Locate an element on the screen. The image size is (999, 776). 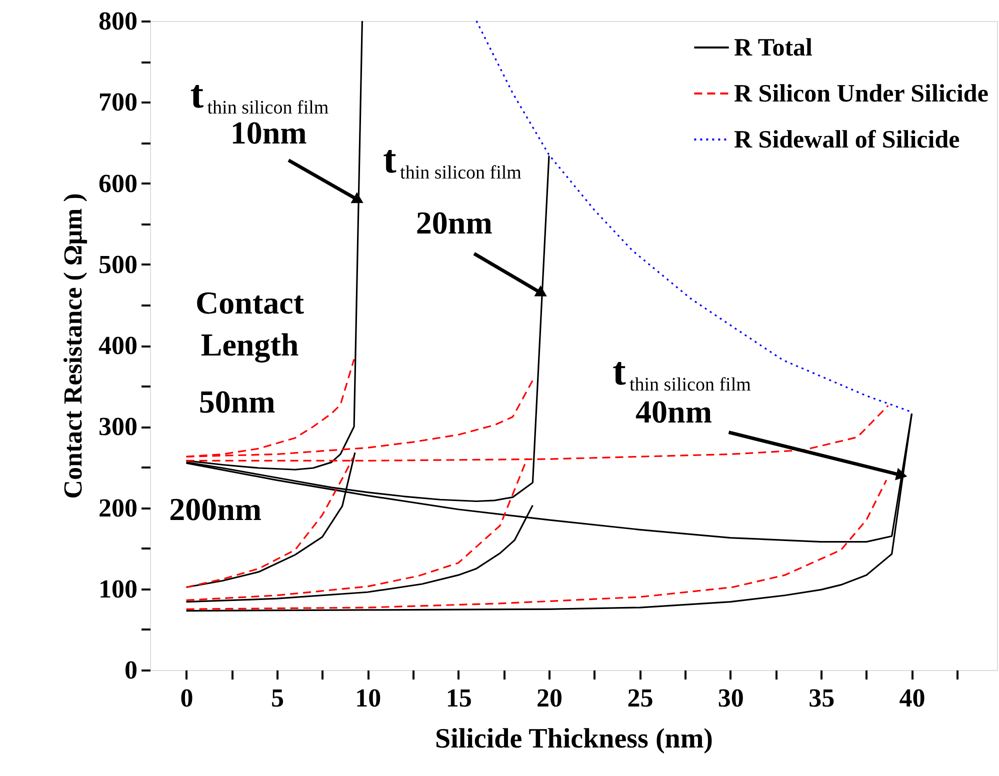
x-axis-title: Silicide Thickness (nm) is located at coordinates (574, 739).